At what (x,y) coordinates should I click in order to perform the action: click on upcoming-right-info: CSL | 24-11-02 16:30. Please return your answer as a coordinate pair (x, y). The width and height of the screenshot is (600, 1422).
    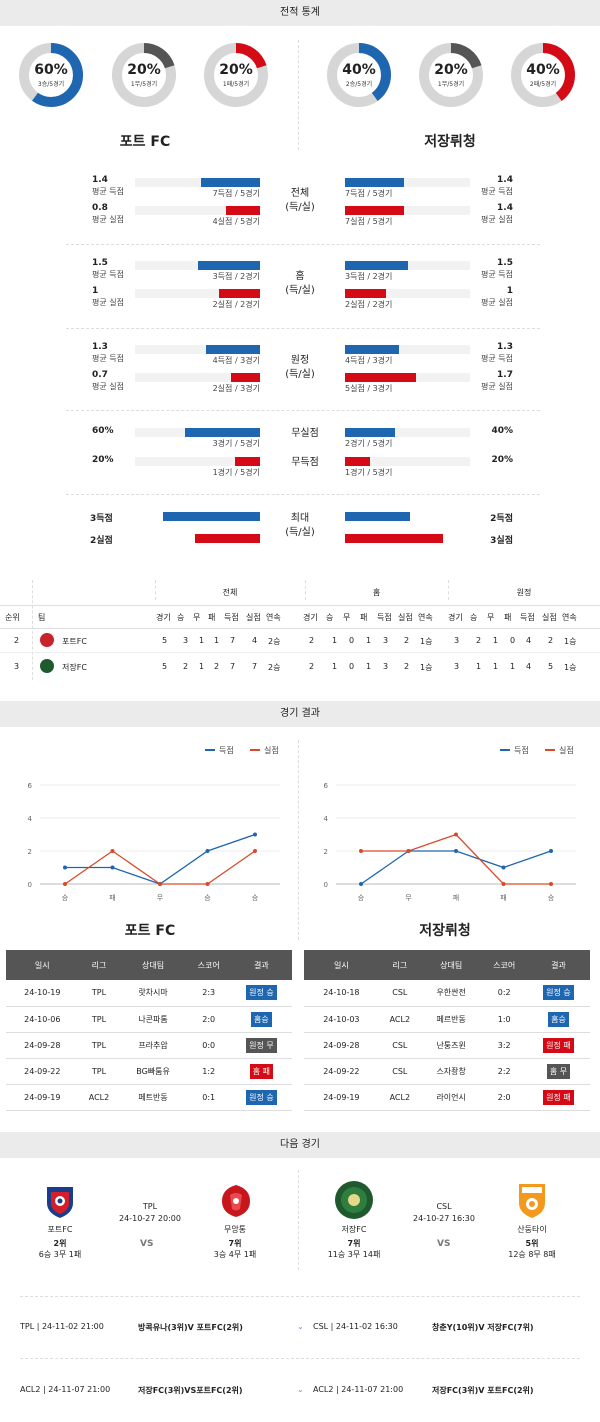
    Looking at the image, I should click on (355, 1326).